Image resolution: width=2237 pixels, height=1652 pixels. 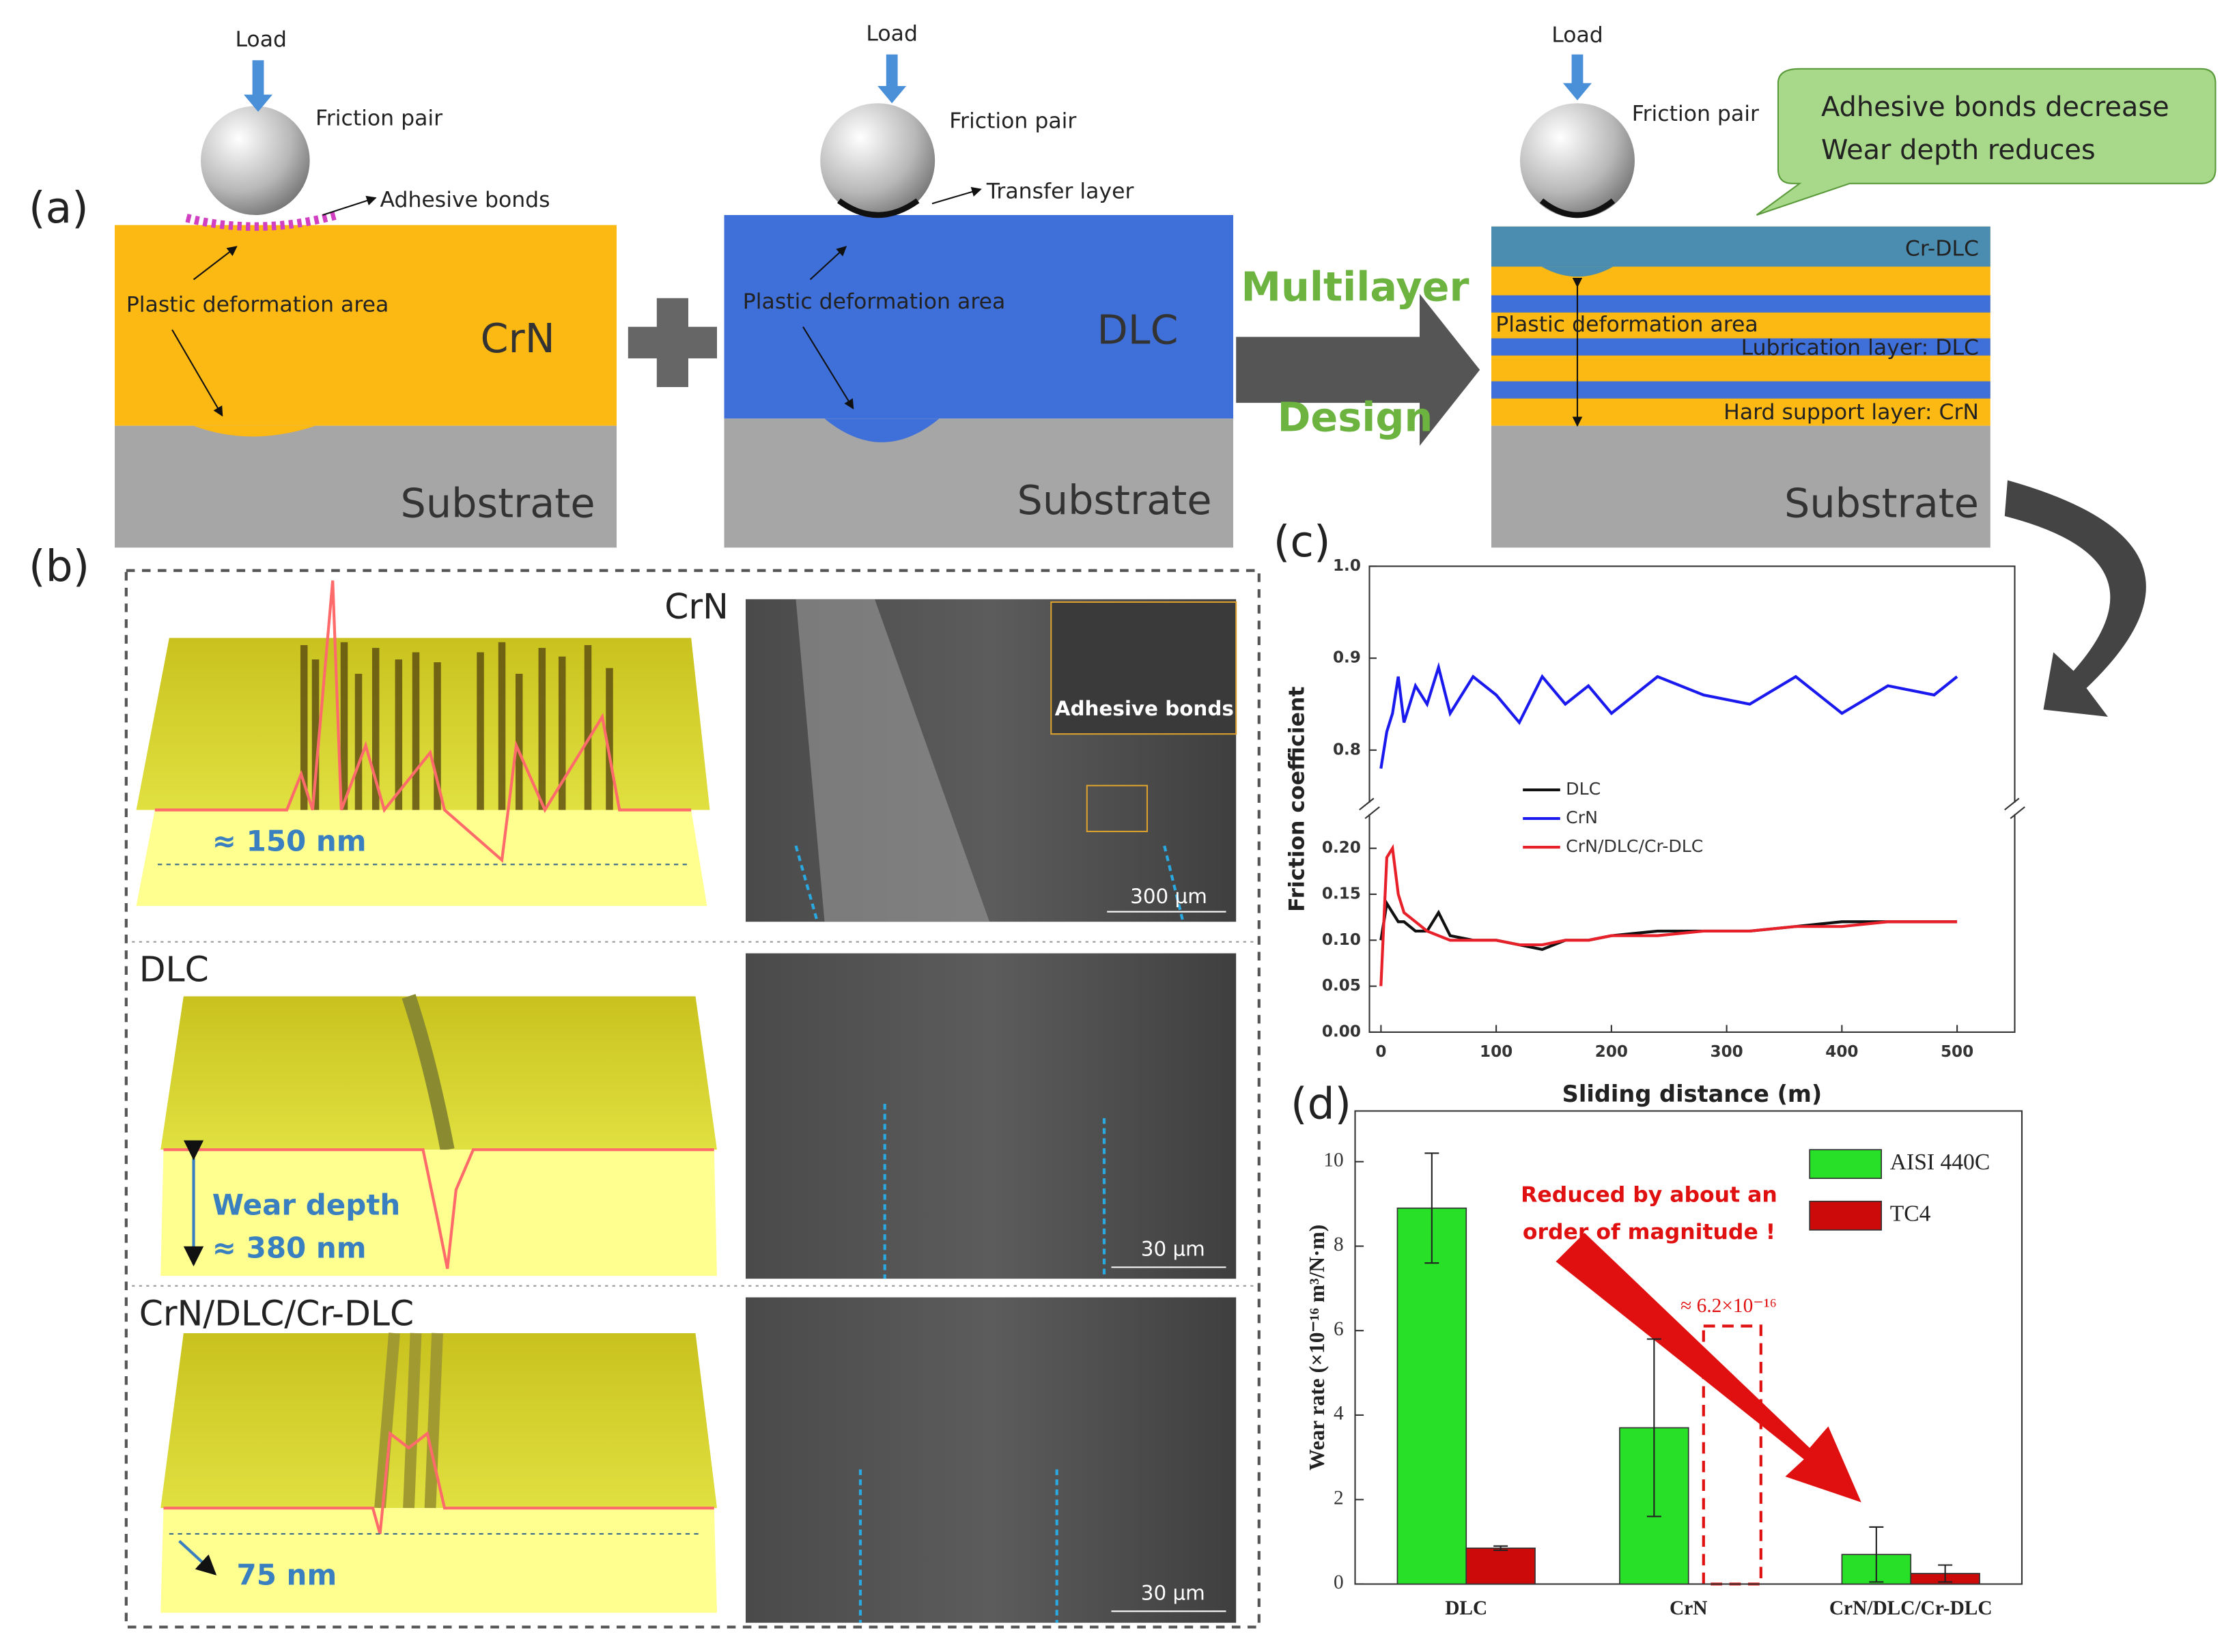 I want to click on plus, so click(x=673, y=342).